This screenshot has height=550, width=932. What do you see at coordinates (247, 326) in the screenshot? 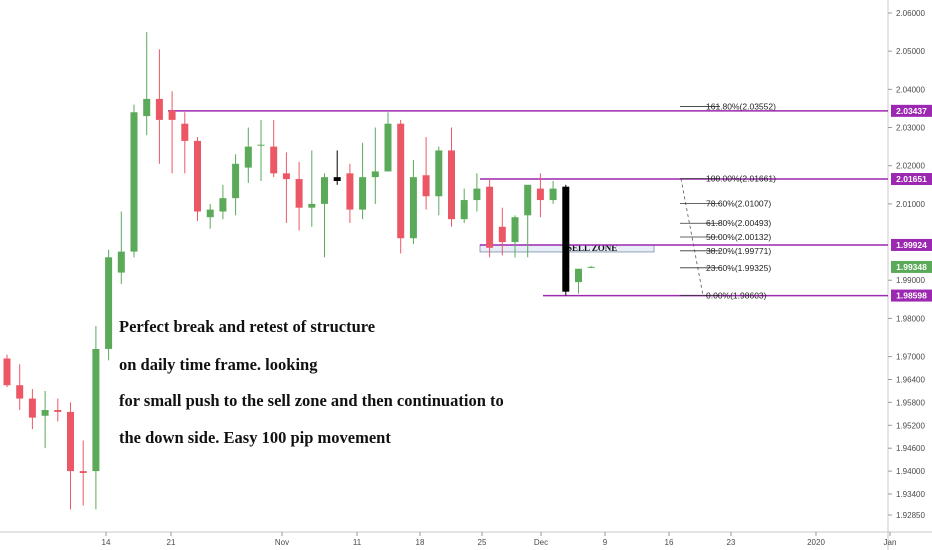
I see `annotation-line-1: Perfect break and retest of structure` at bounding box center [247, 326].